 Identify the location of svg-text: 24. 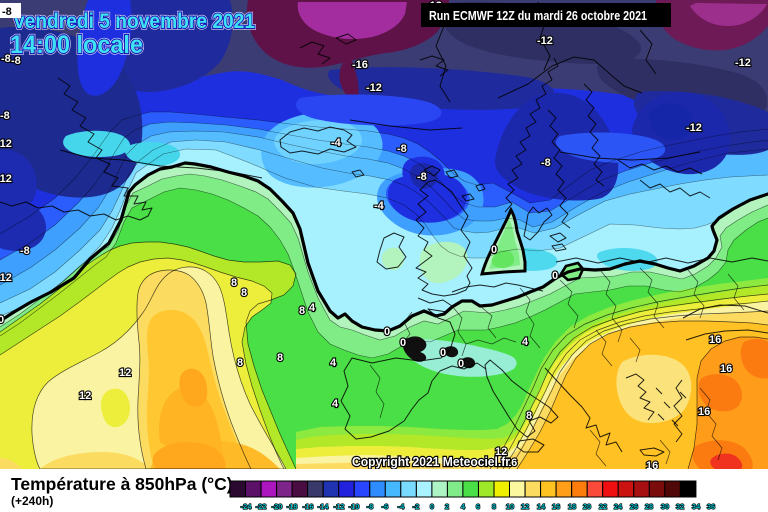
(618, 506).